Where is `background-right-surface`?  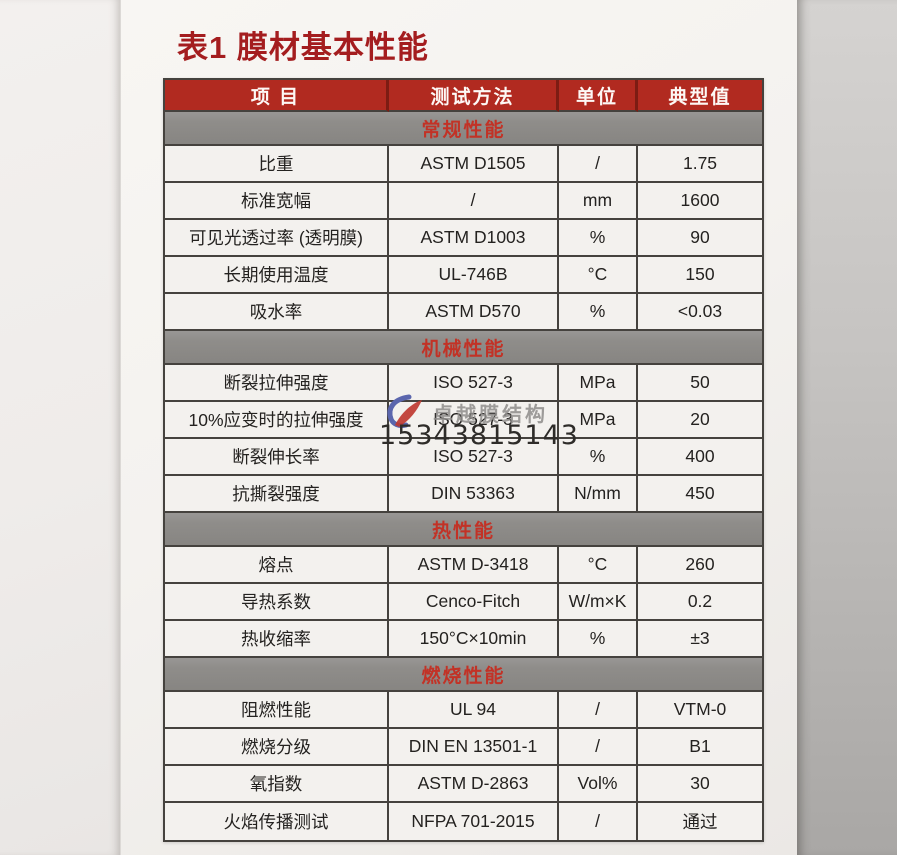 background-right-surface is located at coordinates (847, 427).